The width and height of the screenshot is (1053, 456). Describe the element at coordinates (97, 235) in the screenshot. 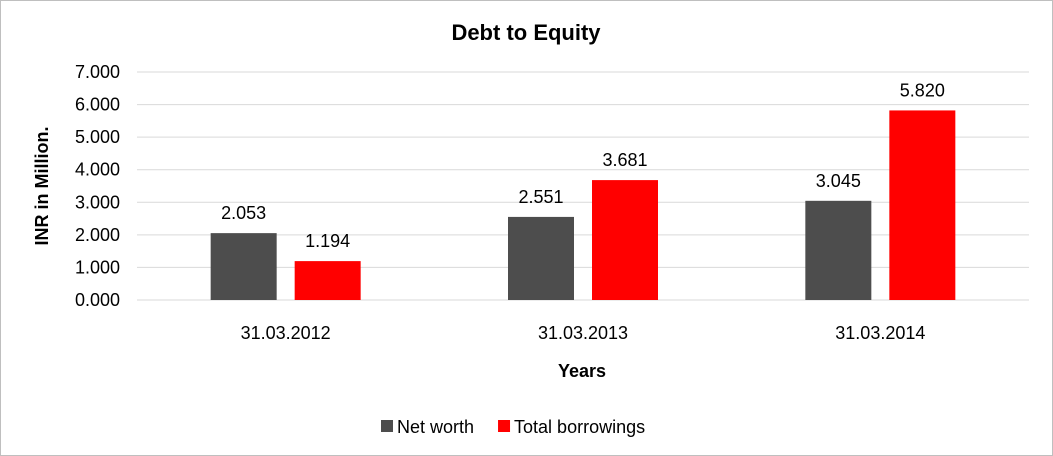

I see `y-tick-label: 2.000` at that location.